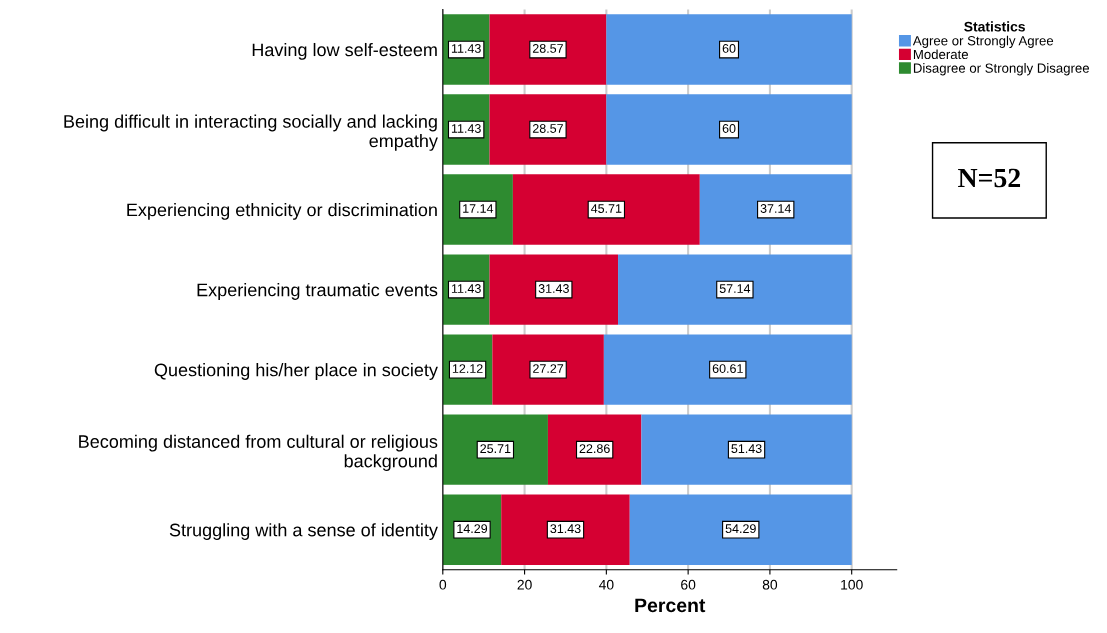 This screenshot has width=1107, height=633. Describe the element at coordinates (1001, 69) in the screenshot. I see `legend-label: Disagree or Strongly Disagree` at that location.